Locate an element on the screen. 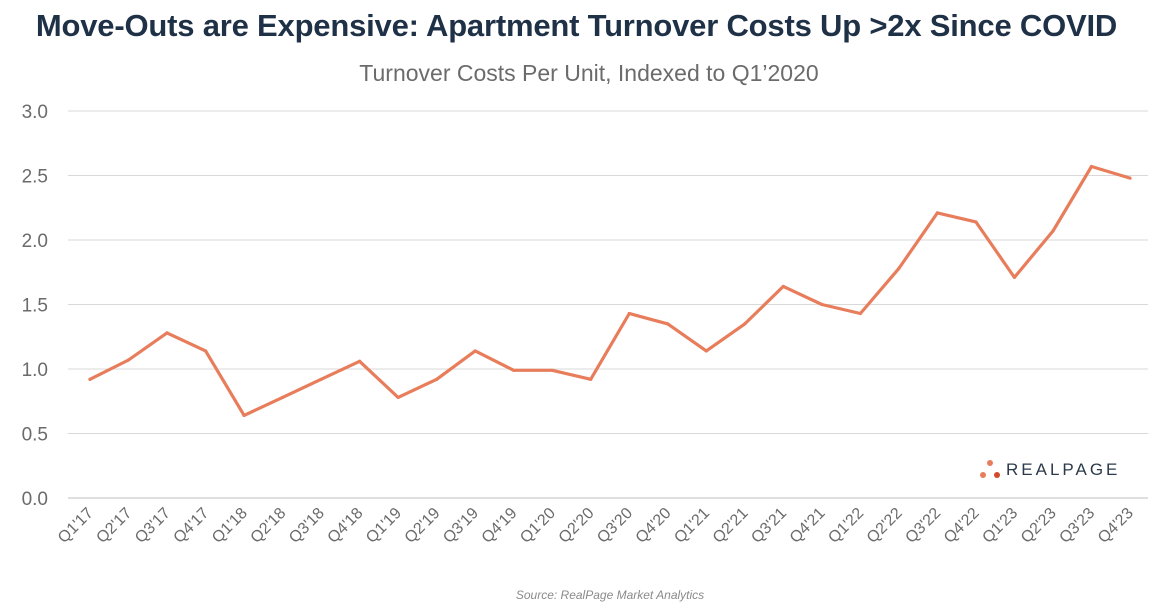 The width and height of the screenshot is (1153, 609). x-tick-label: Q2'17 is located at coordinates (114, 526).